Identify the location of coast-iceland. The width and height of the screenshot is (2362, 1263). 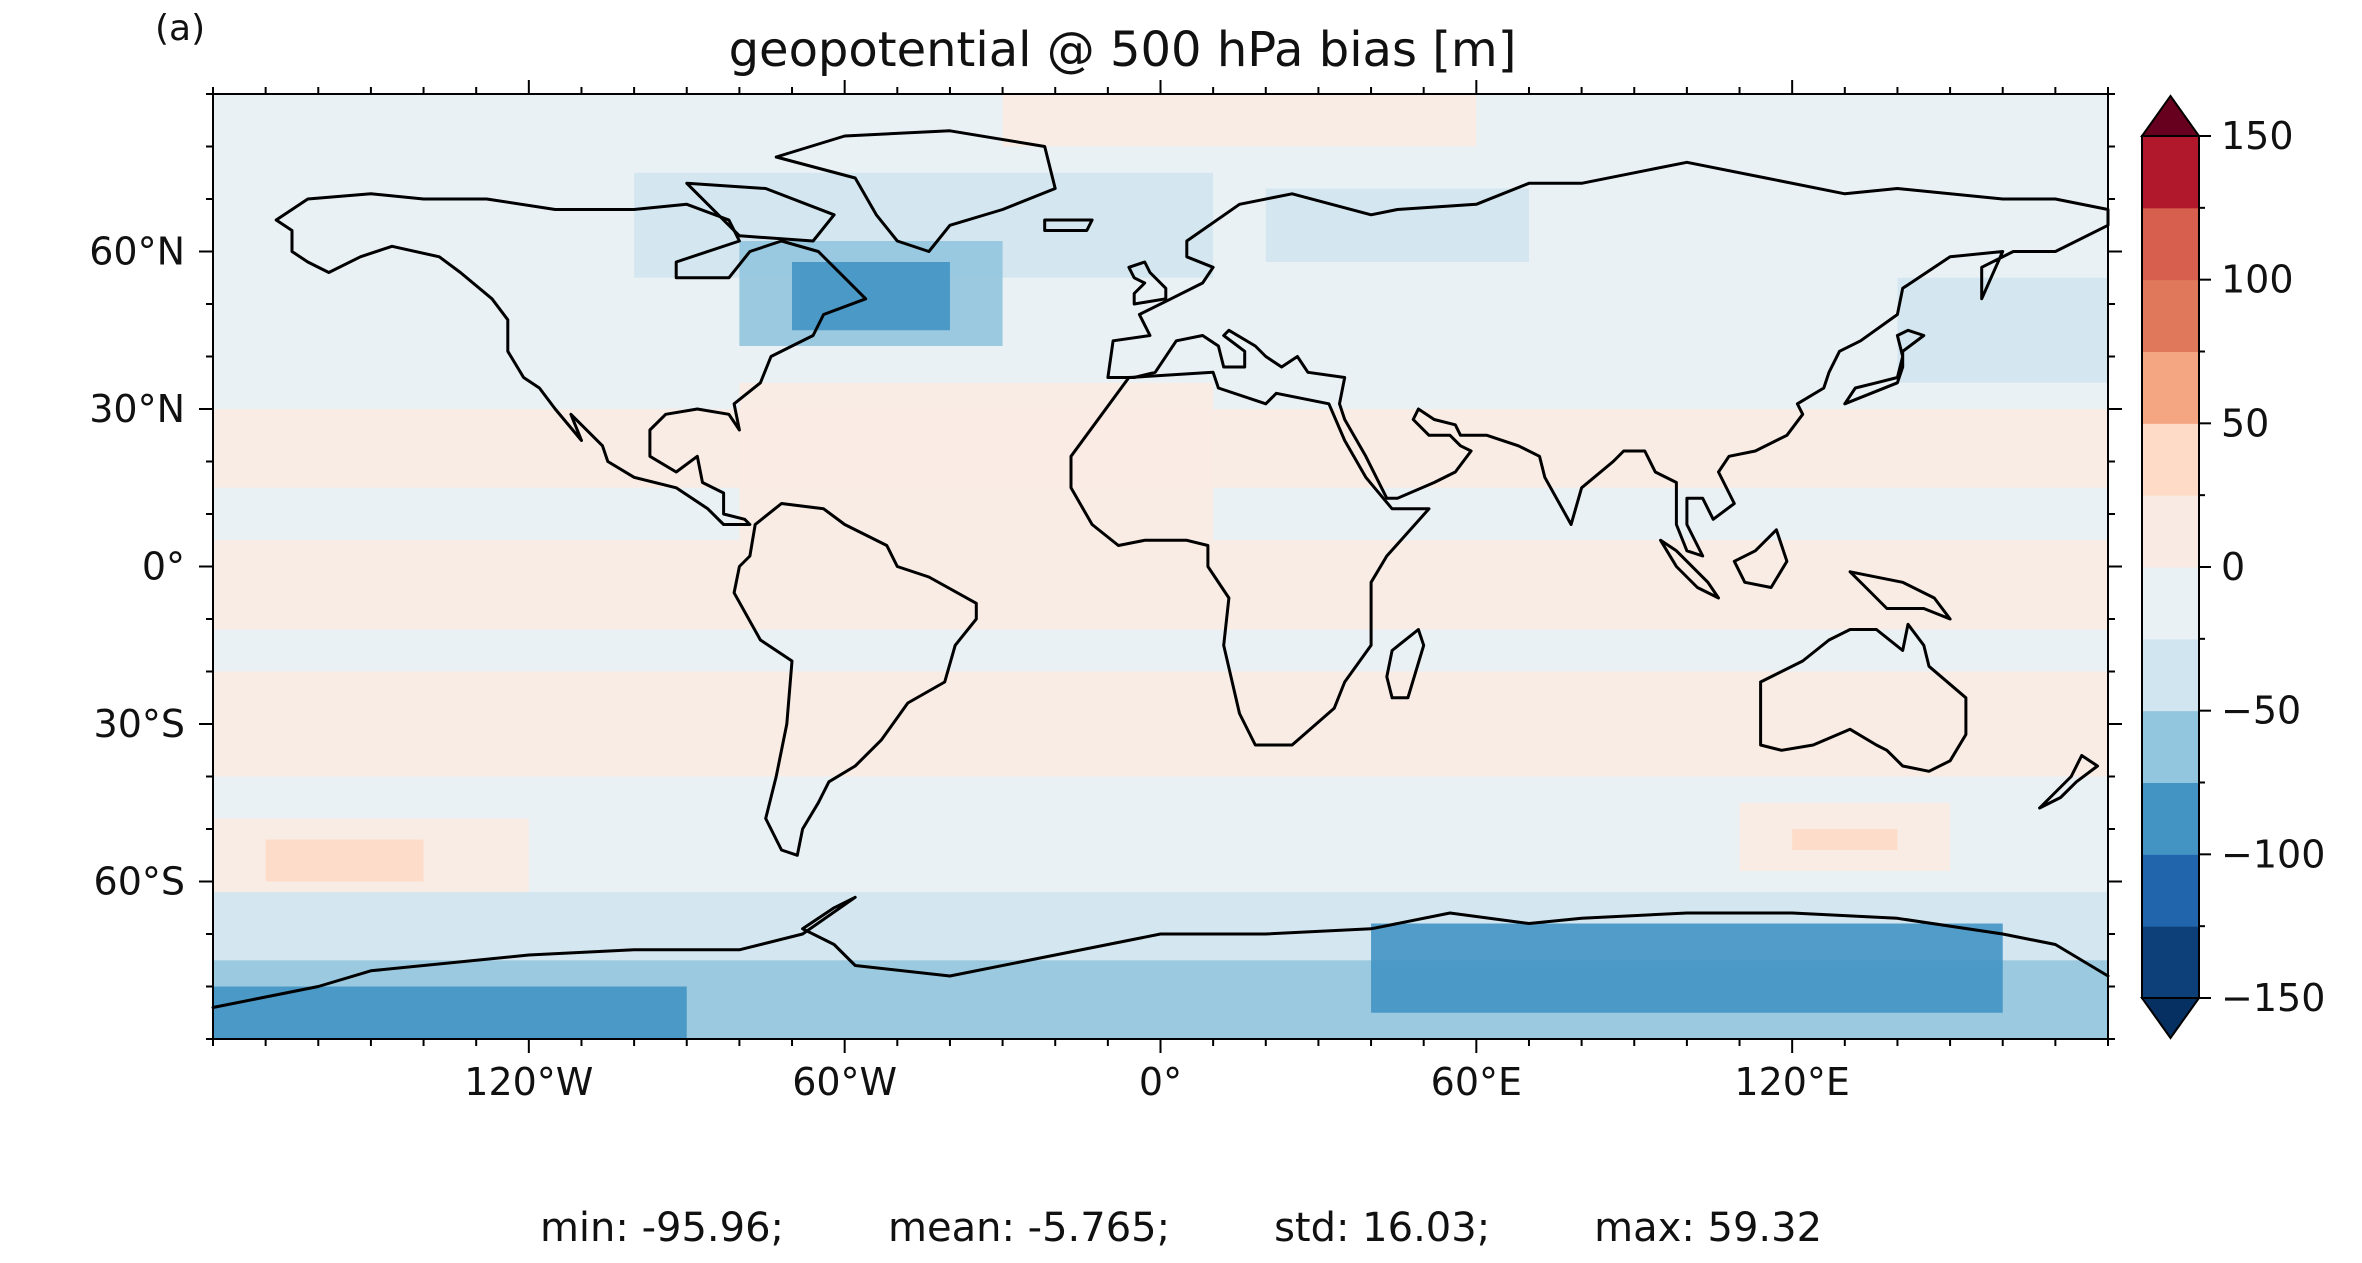
(1068, 225).